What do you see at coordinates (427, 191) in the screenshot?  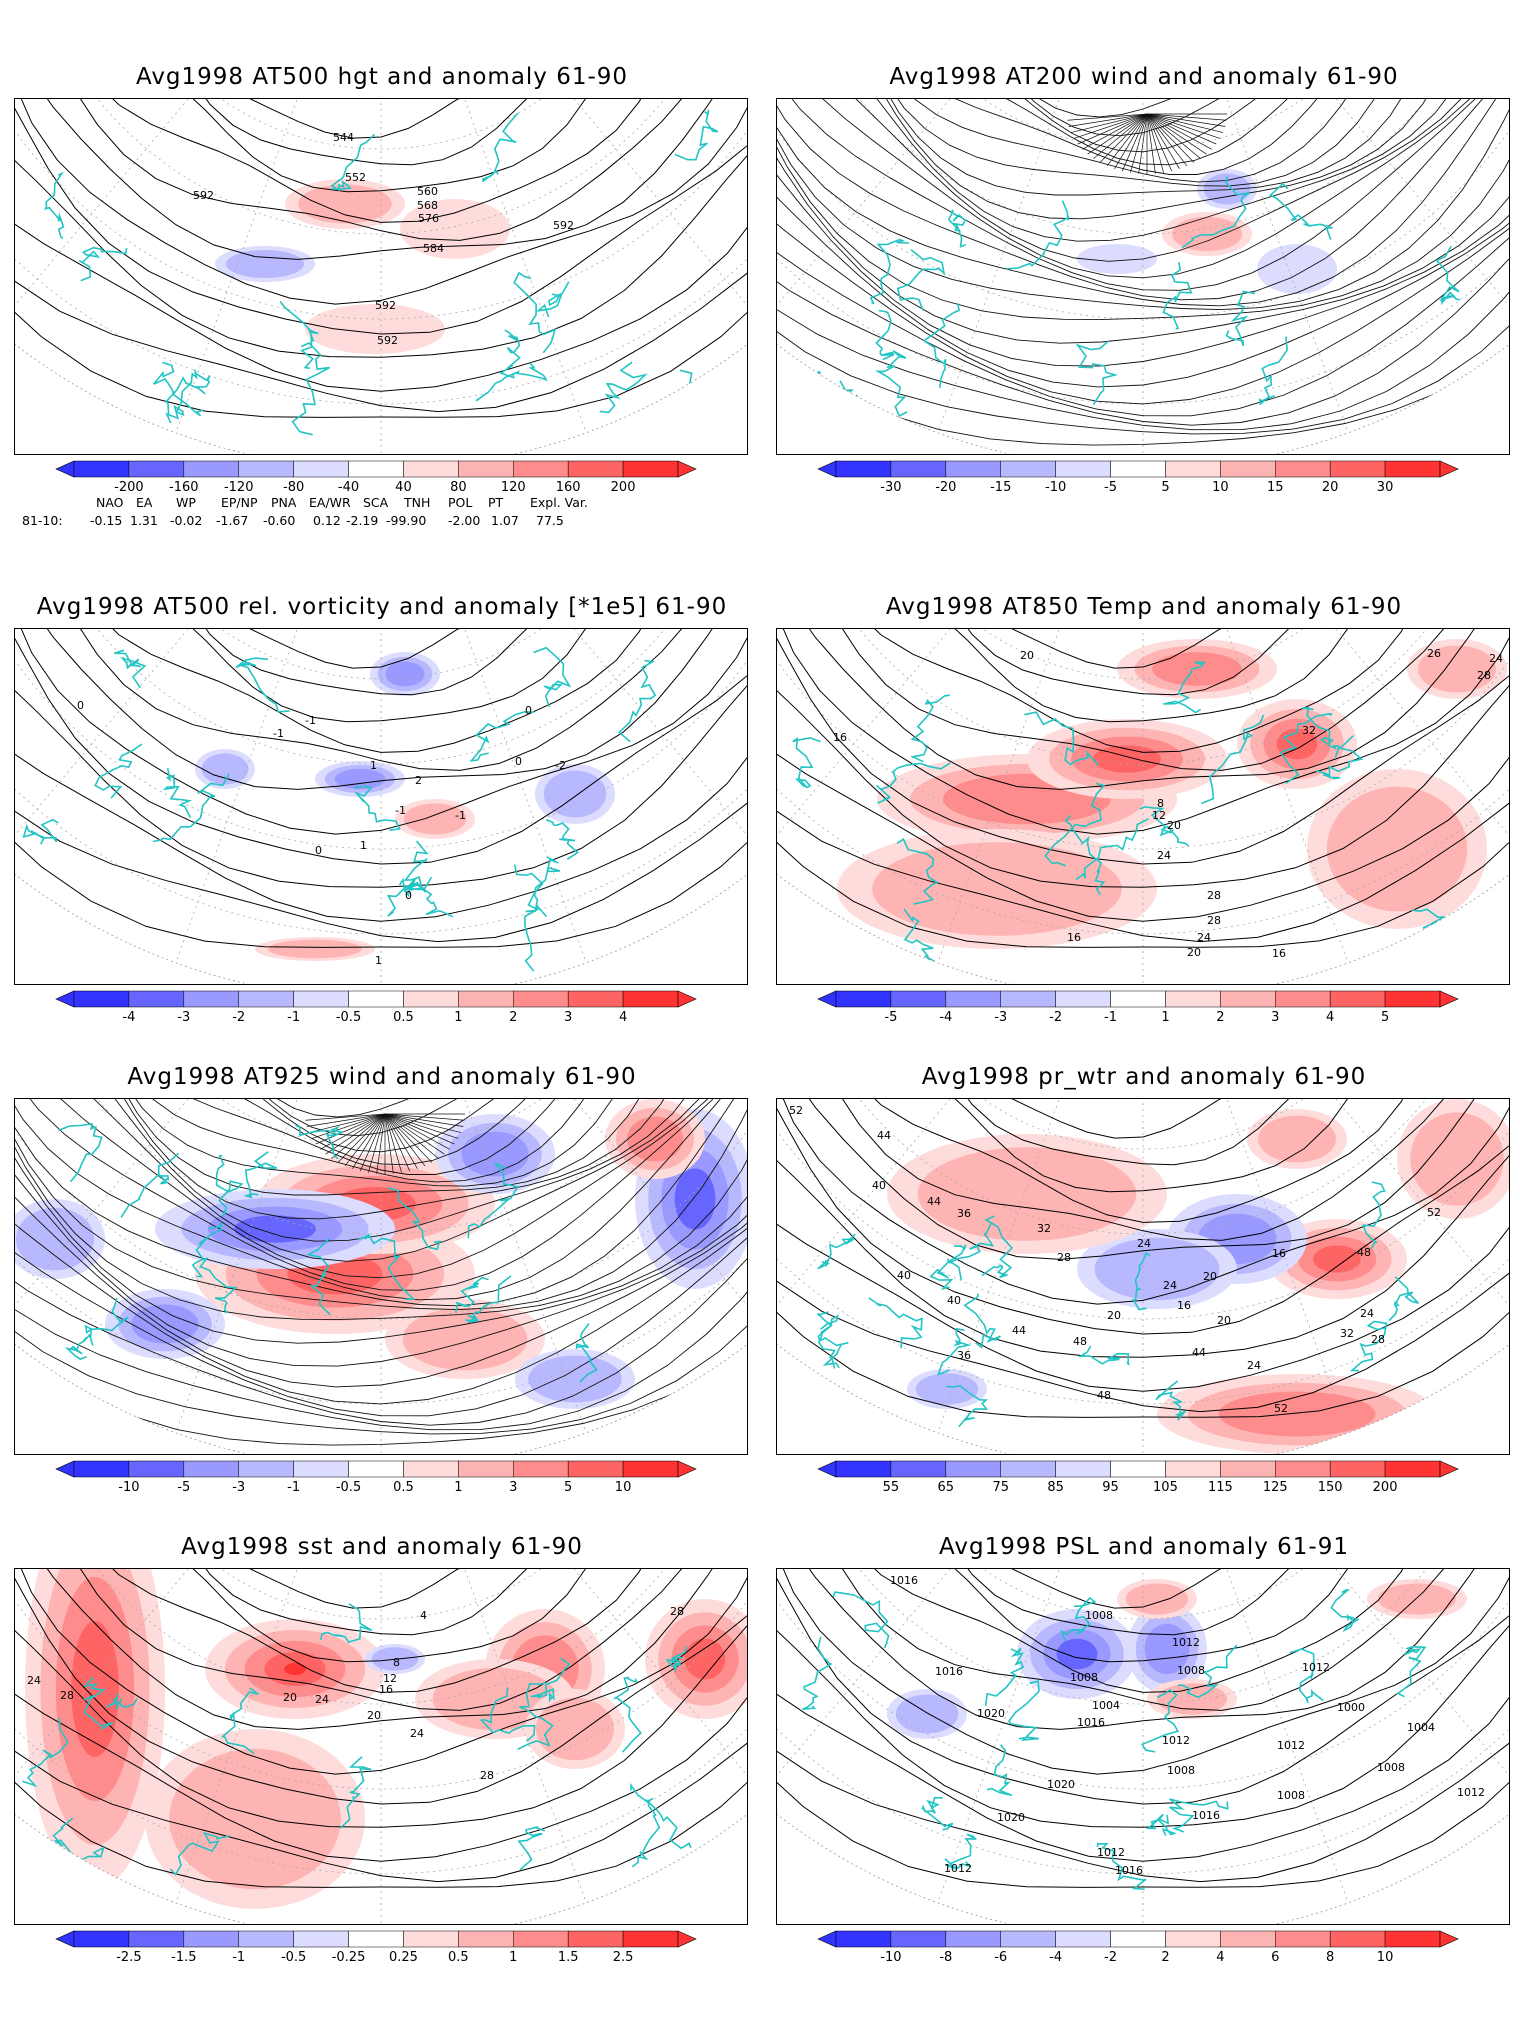 I see `contour-label: 560` at bounding box center [427, 191].